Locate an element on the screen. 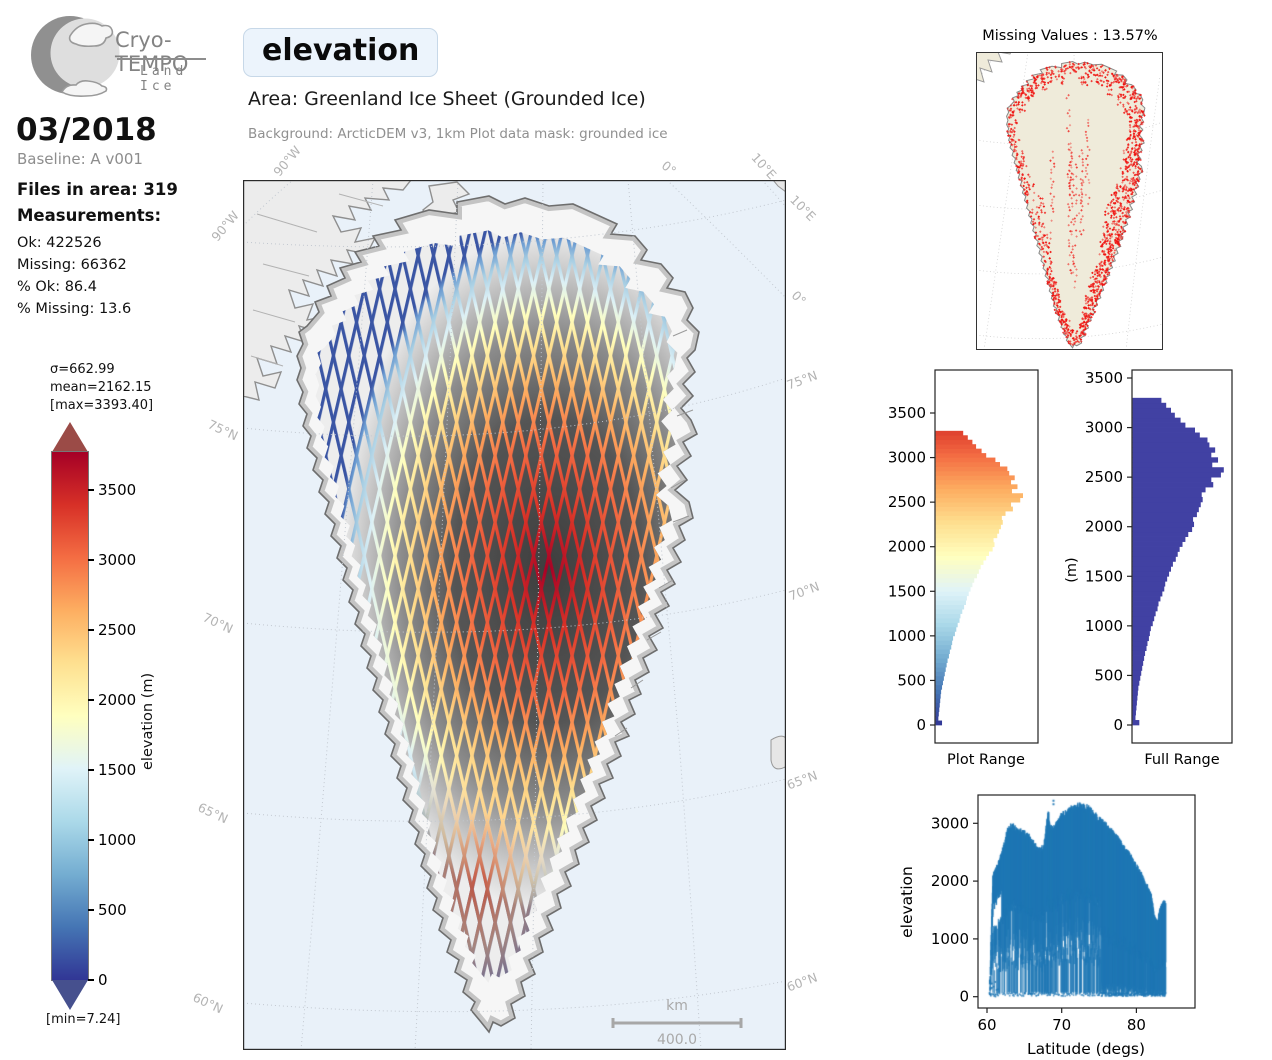 This screenshot has height=1060, width=1272. tick-label: 60 is located at coordinates (986, 1025).